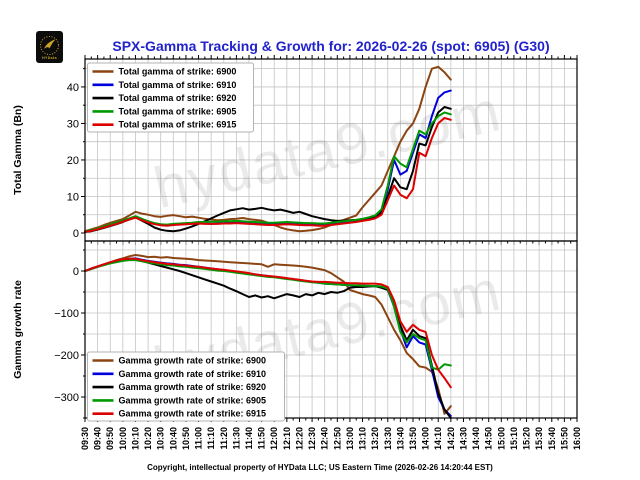  What do you see at coordinates (375, 438) in the screenshot?
I see `x-tick-label: 13:20` at bounding box center [375, 438].